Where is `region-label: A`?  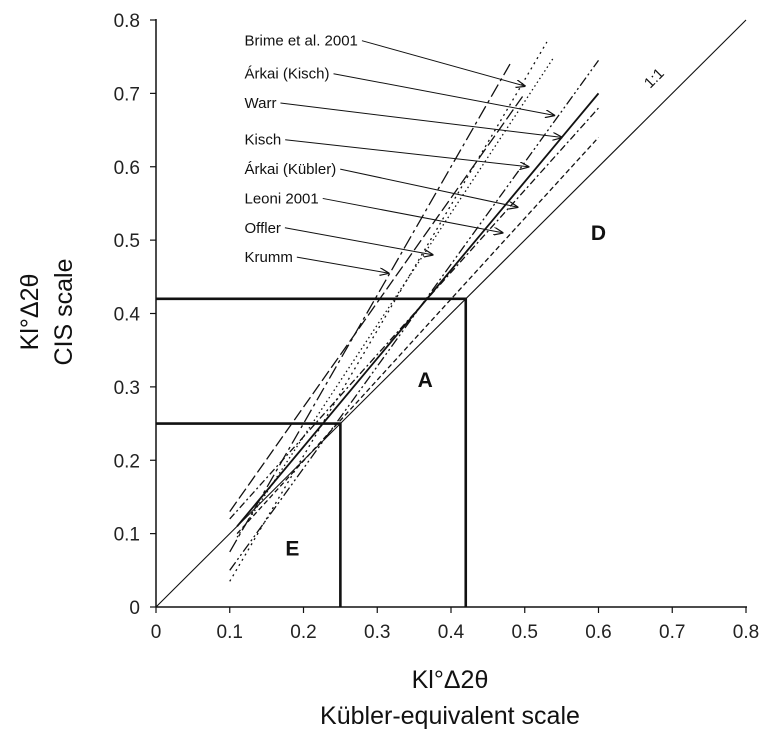 region-label: A is located at coordinates (425, 380).